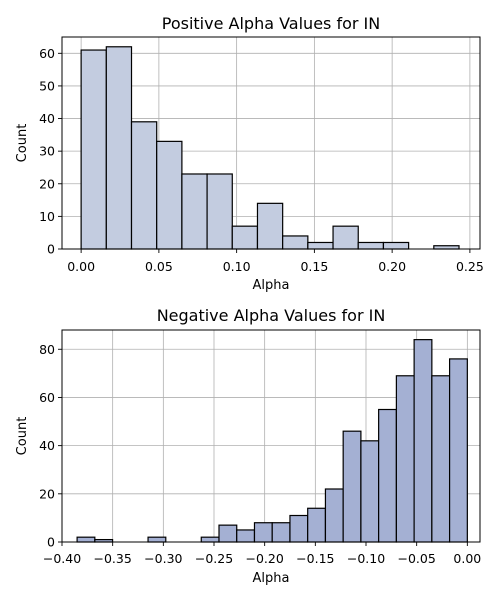 Image resolution: width=500 pixels, height=600 pixels. I want to click on x-tick-label: 0.10, so click(237, 266).